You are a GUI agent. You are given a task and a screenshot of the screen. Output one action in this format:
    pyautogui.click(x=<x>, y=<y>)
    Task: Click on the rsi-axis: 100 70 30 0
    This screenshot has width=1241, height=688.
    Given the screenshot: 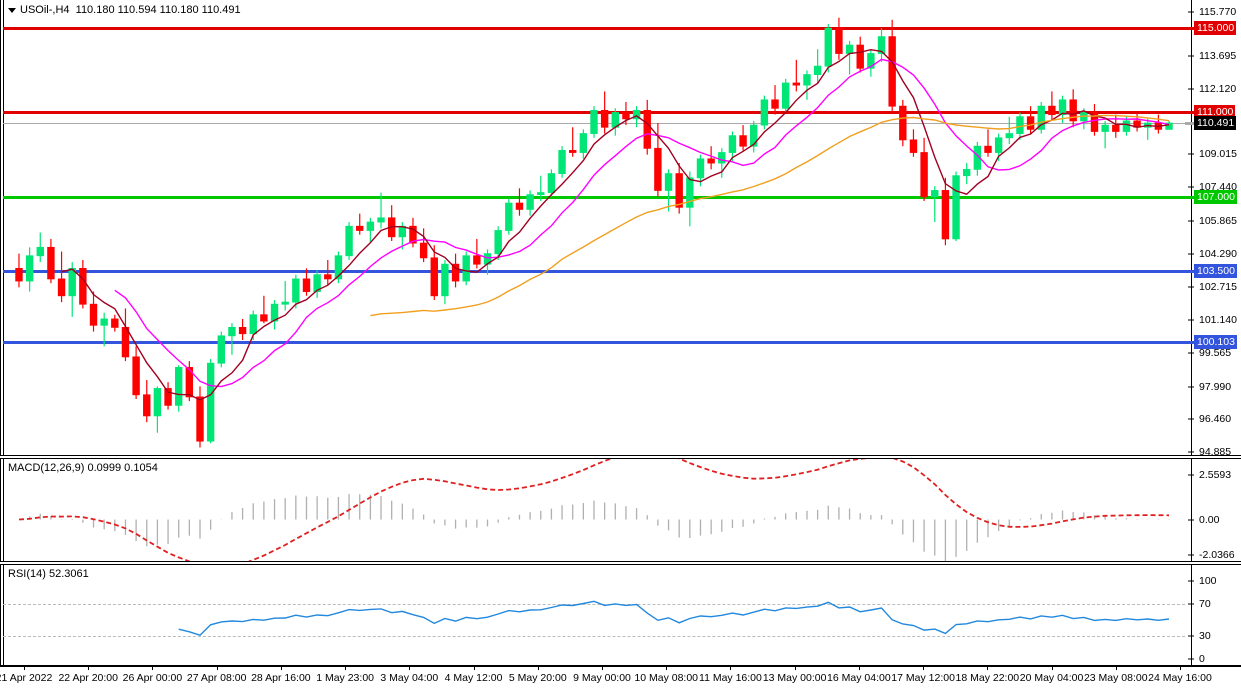 What is the action you would take?
    pyautogui.click(x=1213, y=615)
    